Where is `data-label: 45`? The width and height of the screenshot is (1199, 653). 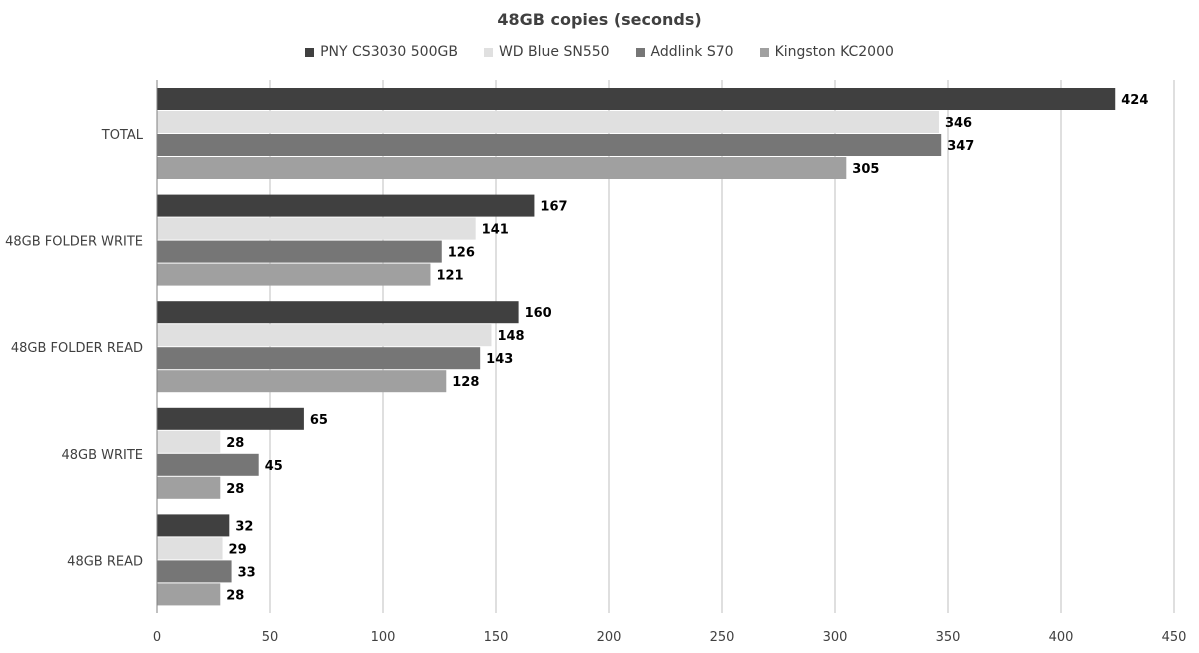 data-label: 45 is located at coordinates (274, 466).